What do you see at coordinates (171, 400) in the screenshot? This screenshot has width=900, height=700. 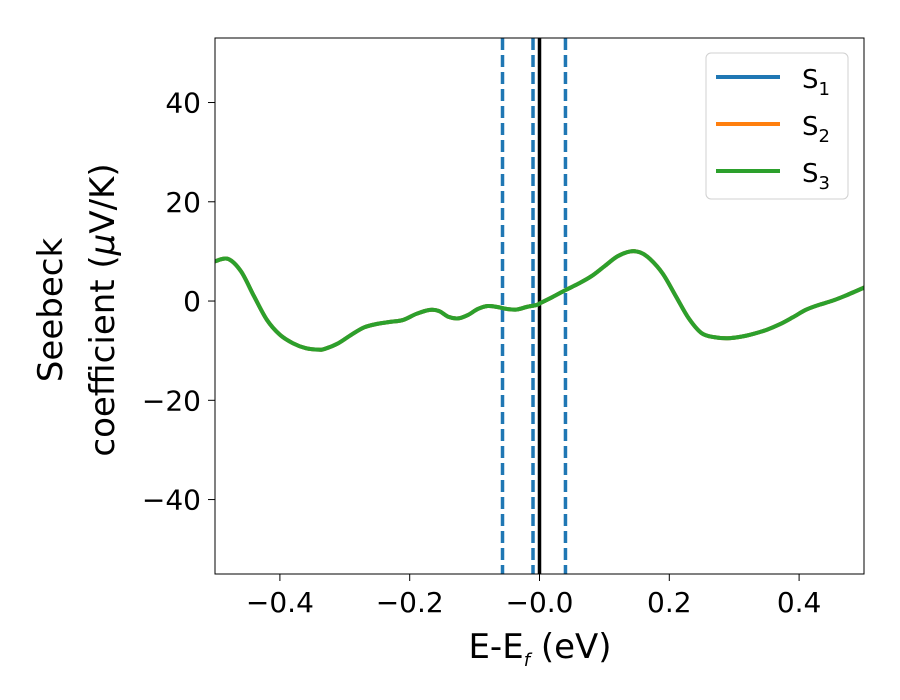 I see `y-tick-label: −20` at bounding box center [171, 400].